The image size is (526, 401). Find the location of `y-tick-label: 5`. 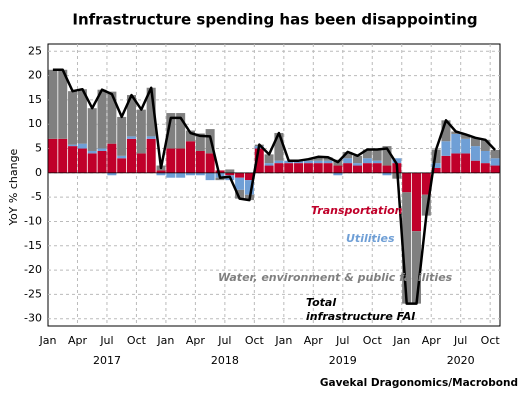

y-tick-label: 5 is located at coordinates (38, 148).